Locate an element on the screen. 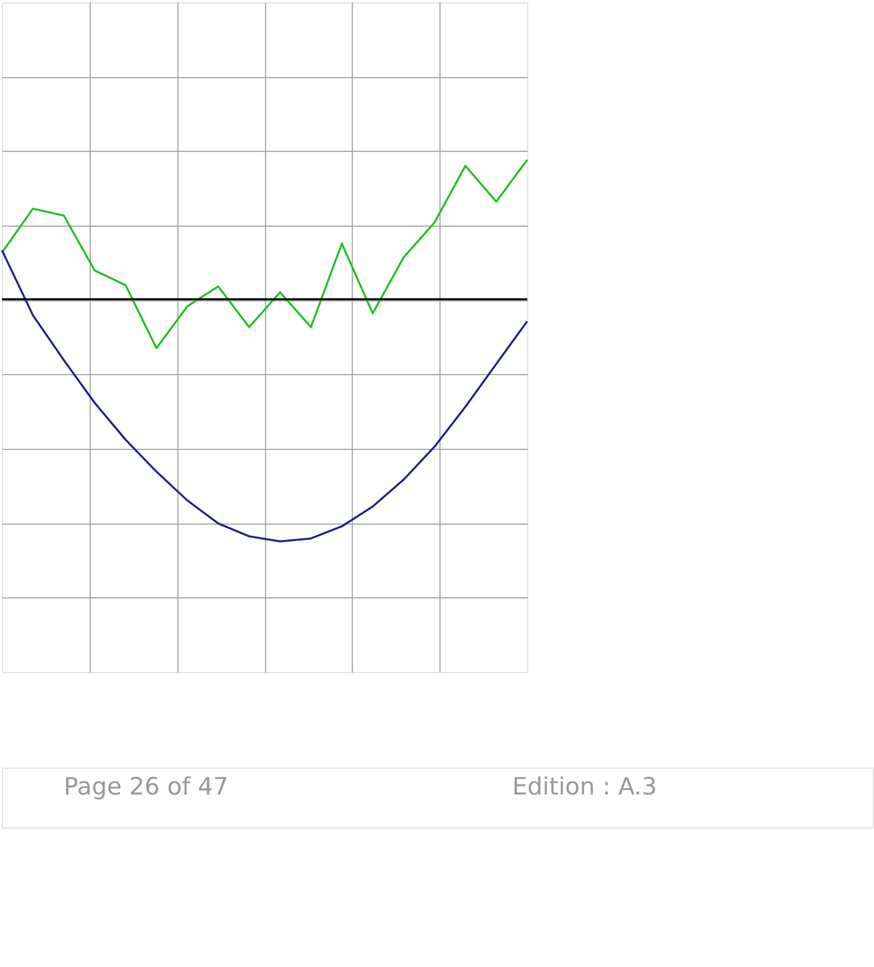  text: Edition : A.3 is located at coordinates (584, 786).